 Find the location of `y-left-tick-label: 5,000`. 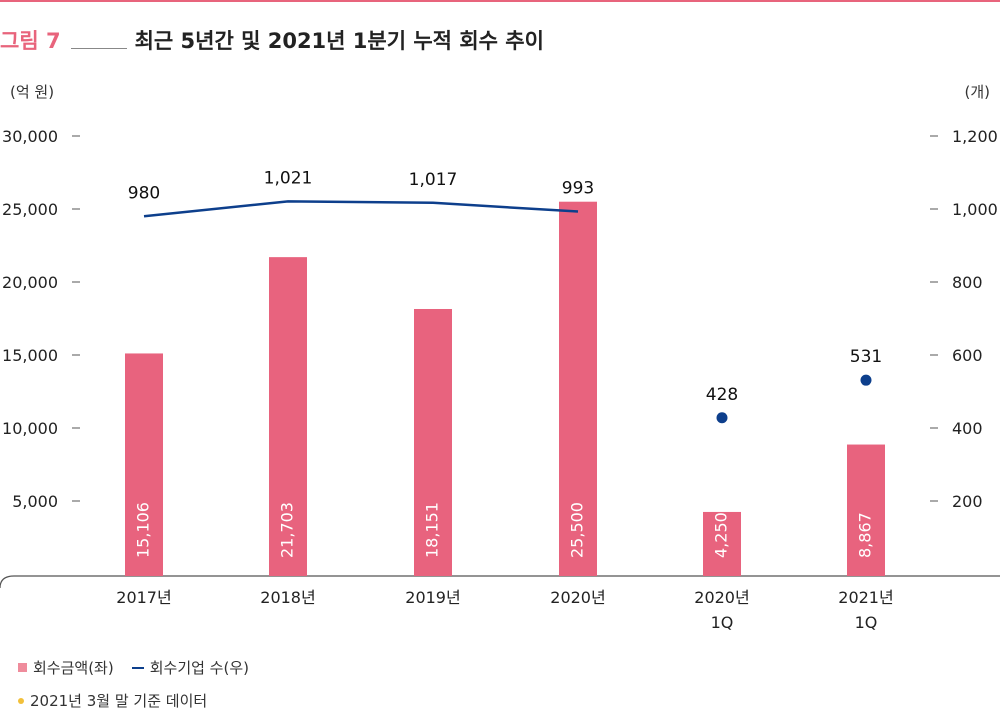

y-left-tick-label: 5,000 is located at coordinates (35, 501).